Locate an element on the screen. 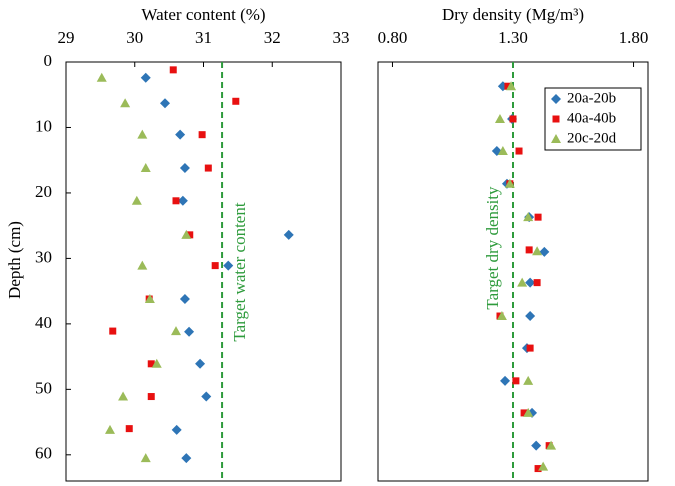 Image resolution: width=675 pixels, height=486 pixels. x-axis-title: Dry density (Mg/m³) is located at coordinates (513, 14).